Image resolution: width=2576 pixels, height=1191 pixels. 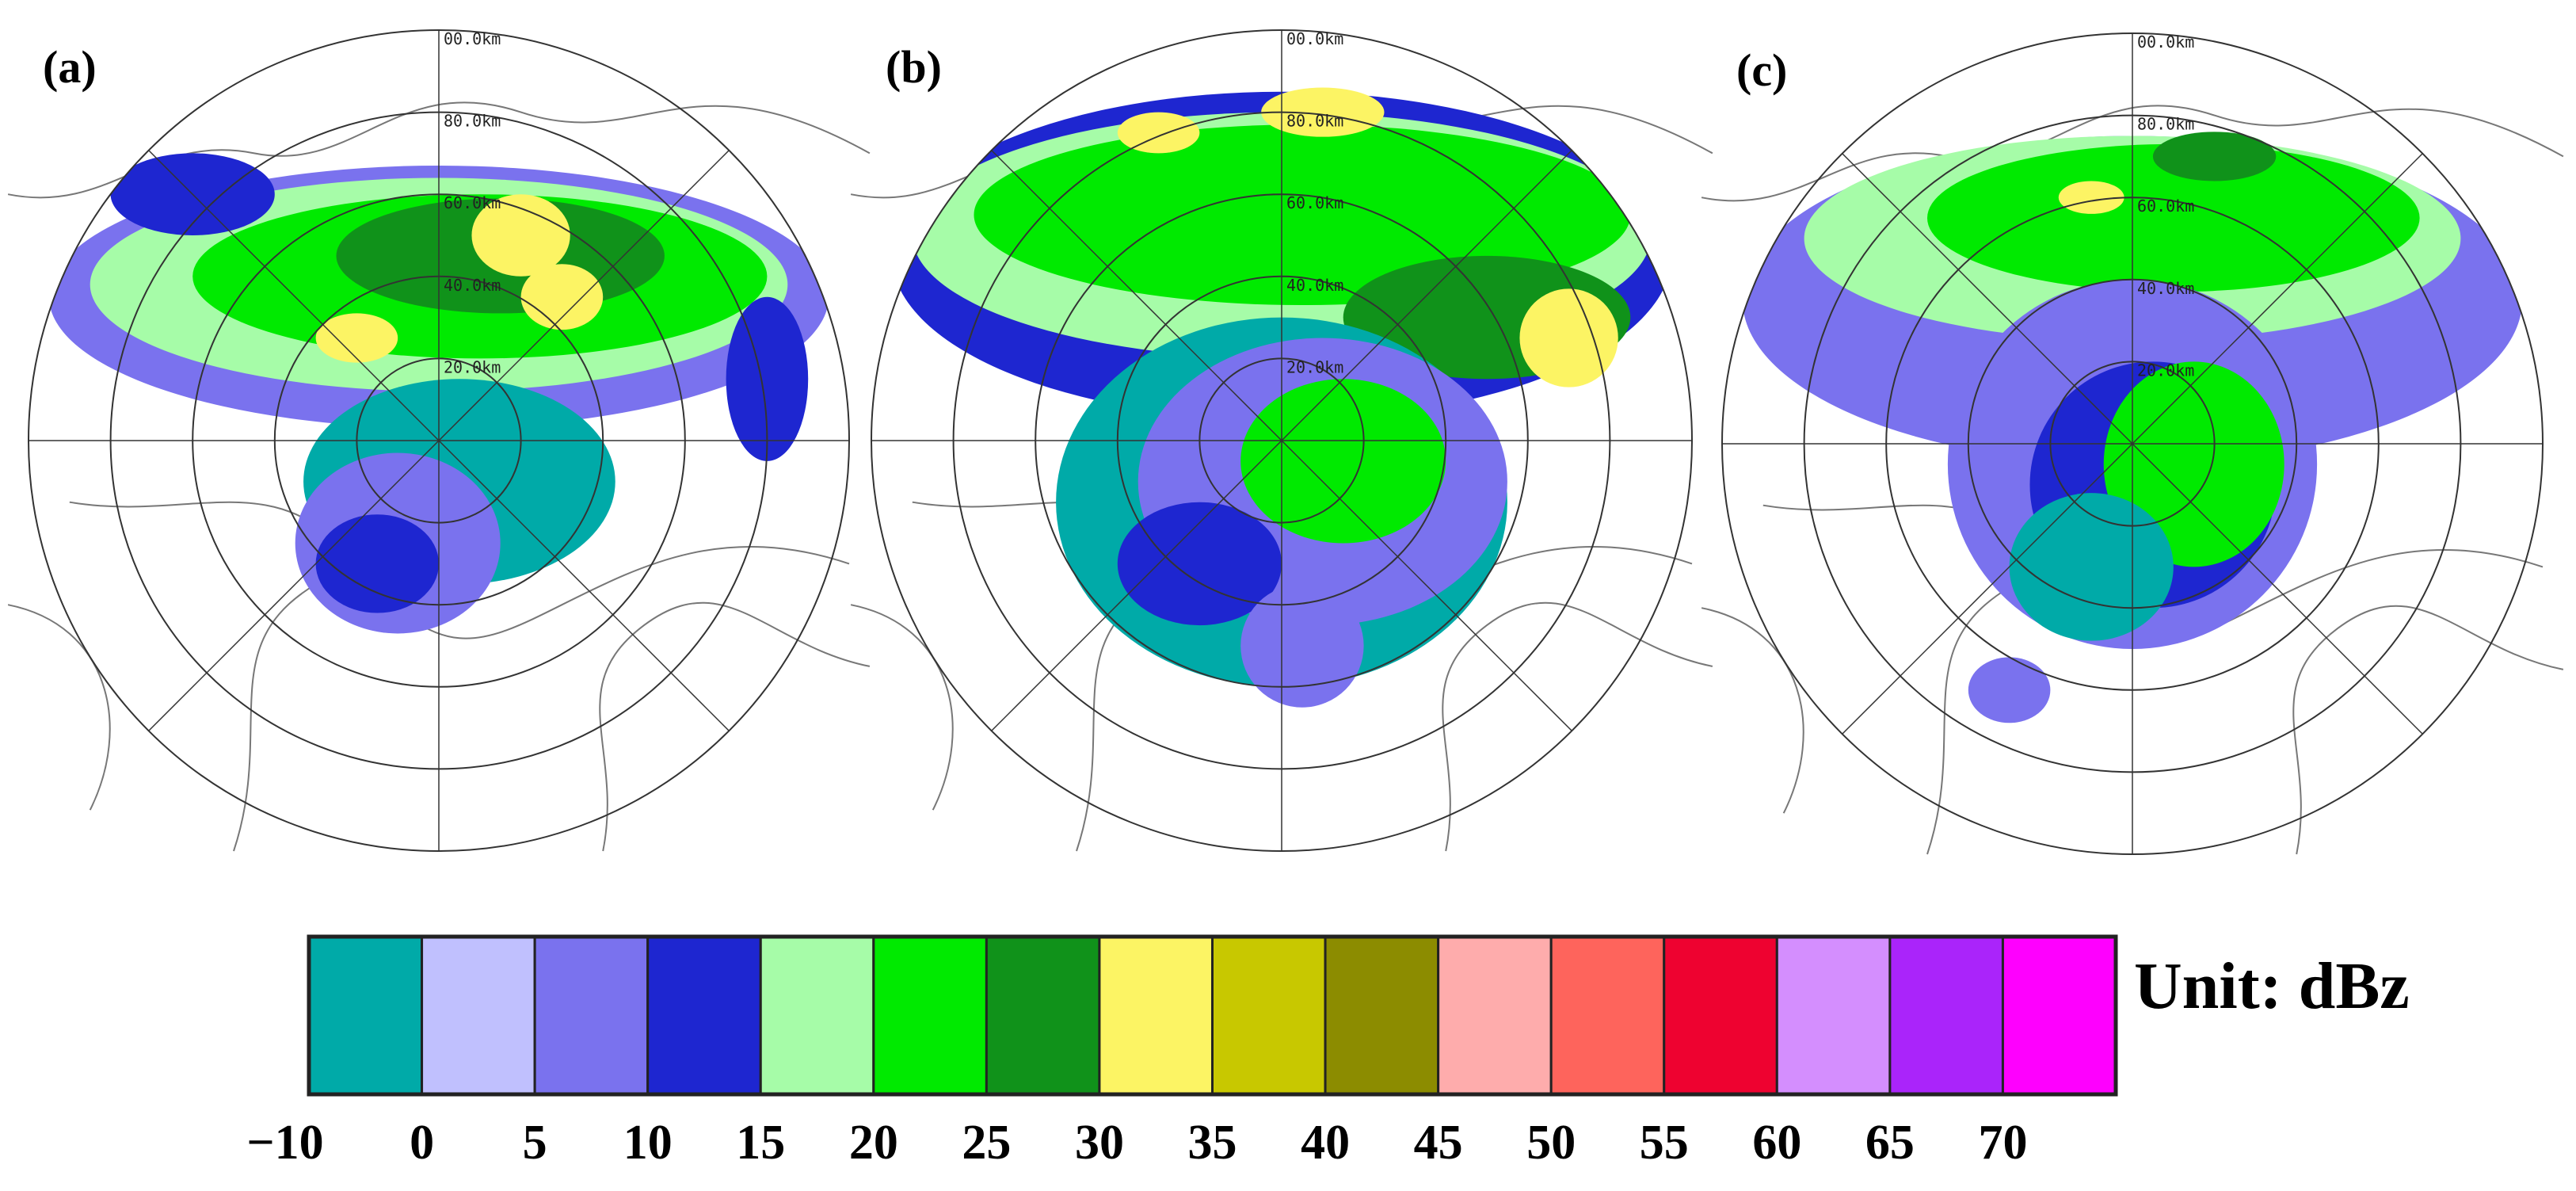 What do you see at coordinates (1212, 1143) in the screenshot?
I see `tick-label: 35` at bounding box center [1212, 1143].